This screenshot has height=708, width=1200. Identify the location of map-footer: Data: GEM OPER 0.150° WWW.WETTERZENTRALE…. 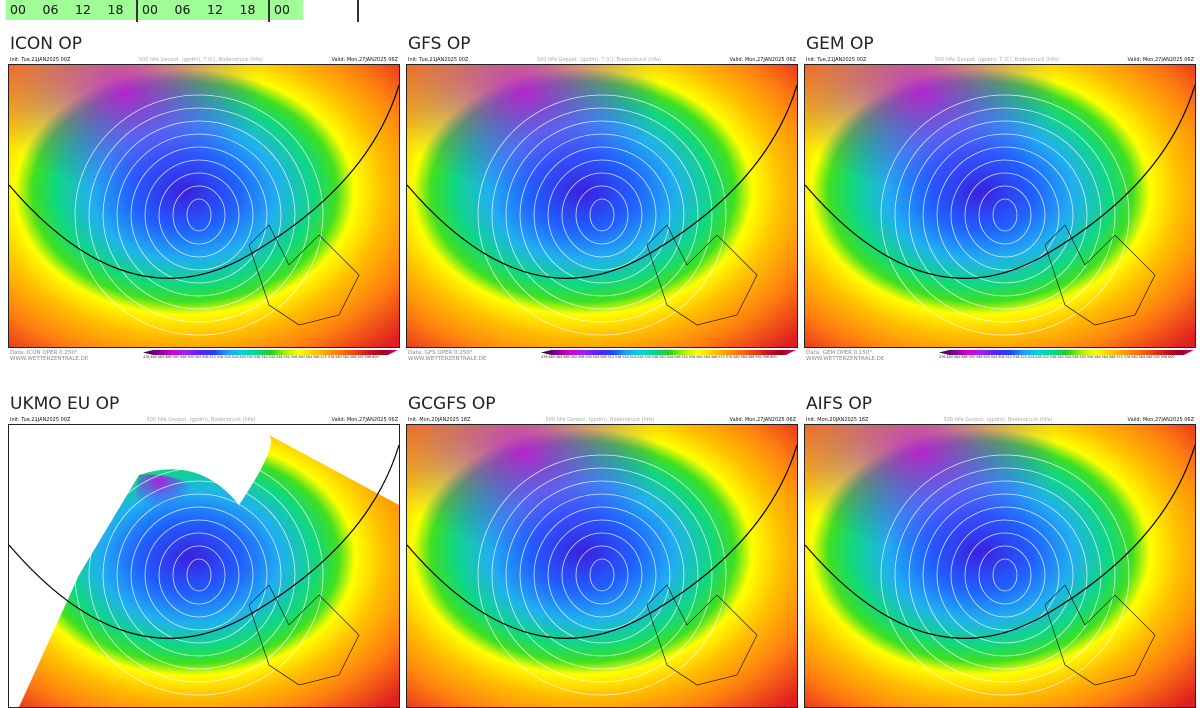
(1000, 356).